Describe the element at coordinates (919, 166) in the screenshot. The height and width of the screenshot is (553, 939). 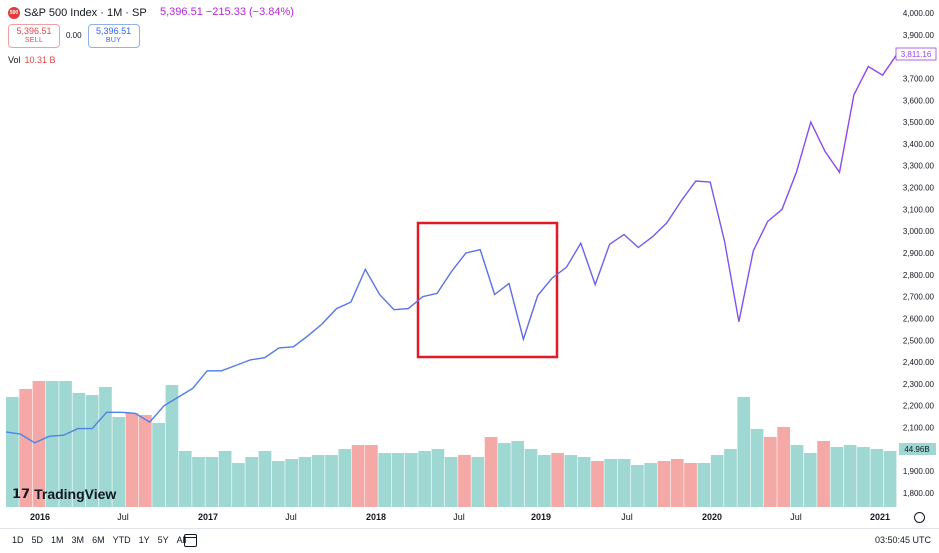
I see `price-tick-label: 3,300.00` at that location.